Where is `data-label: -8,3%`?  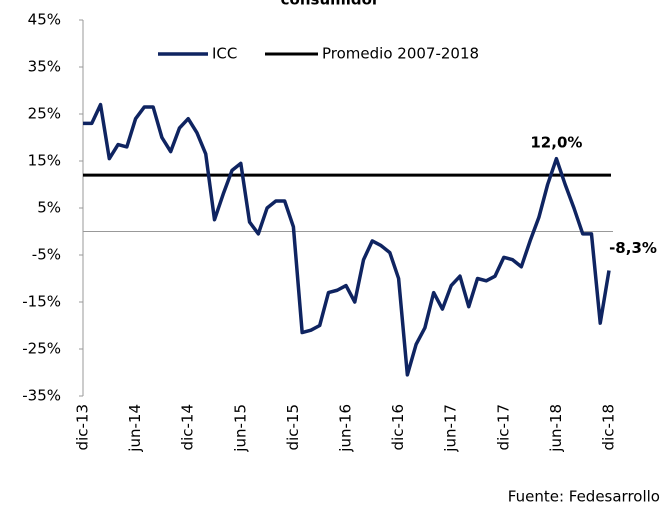
data-label: -8,3% is located at coordinates (633, 248).